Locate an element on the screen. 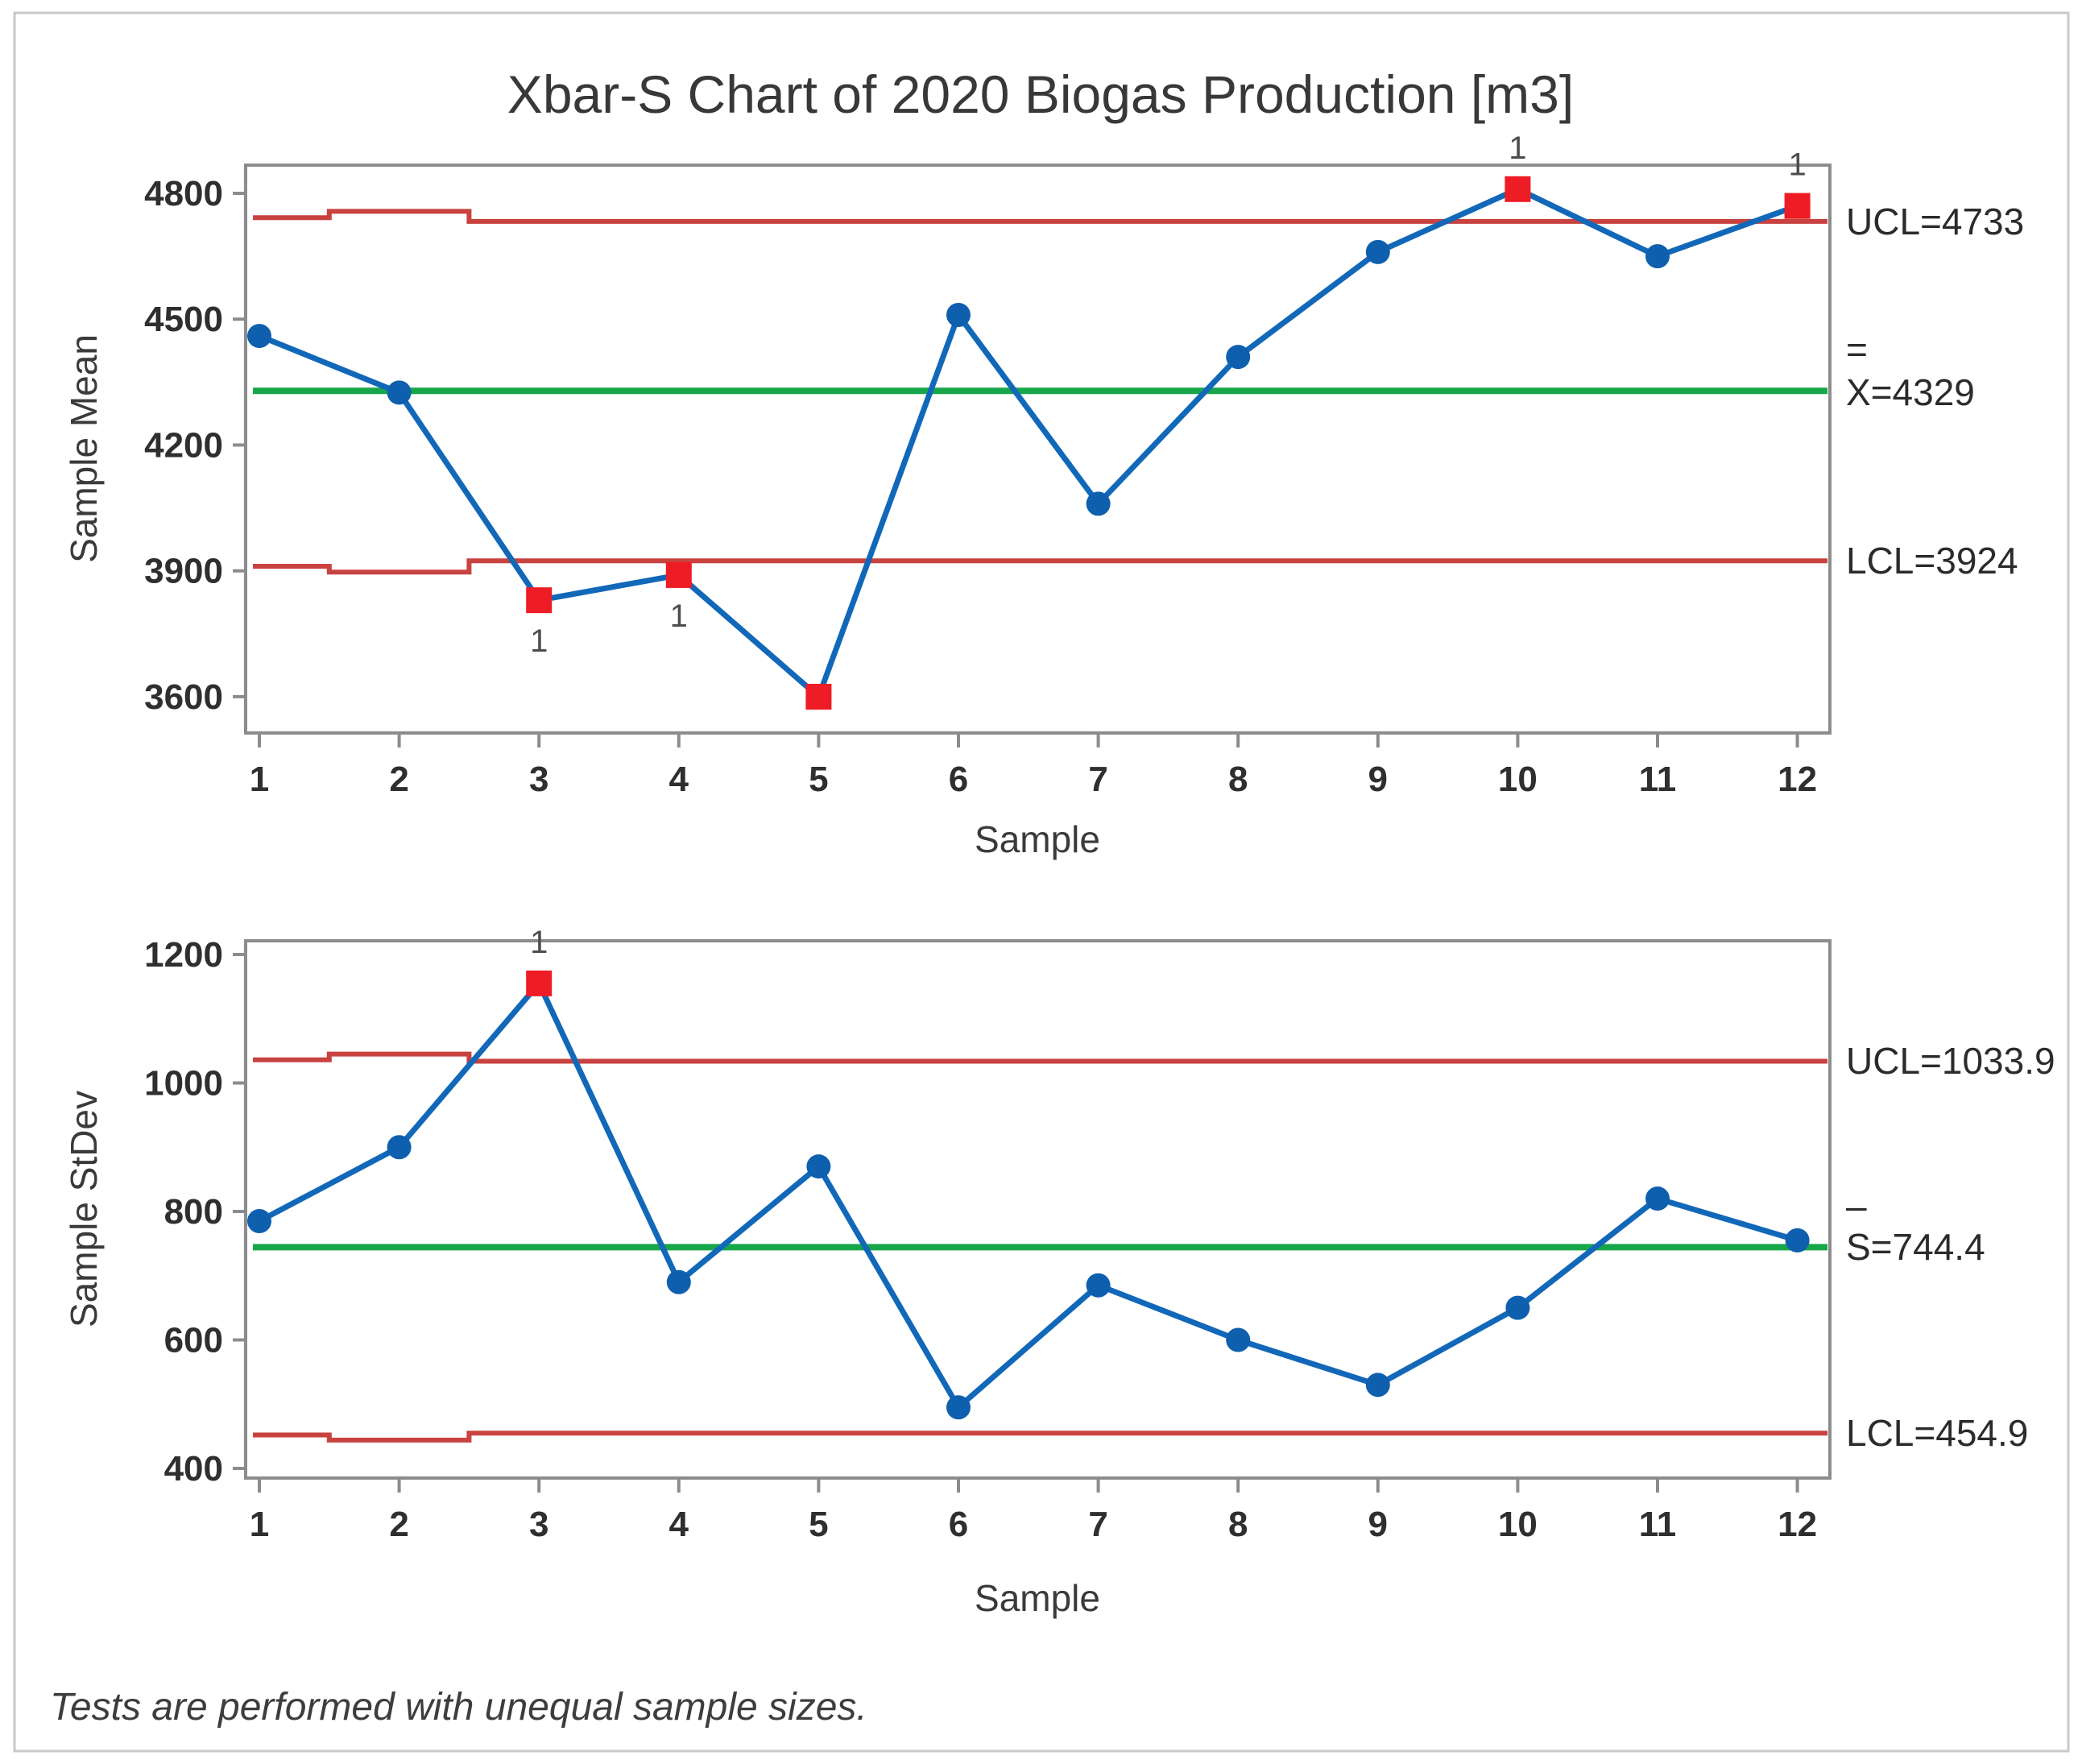 The height and width of the screenshot is (1764, 2082). out-of-control-label-sample-10: 1 is located at coordinates (1518, 148).